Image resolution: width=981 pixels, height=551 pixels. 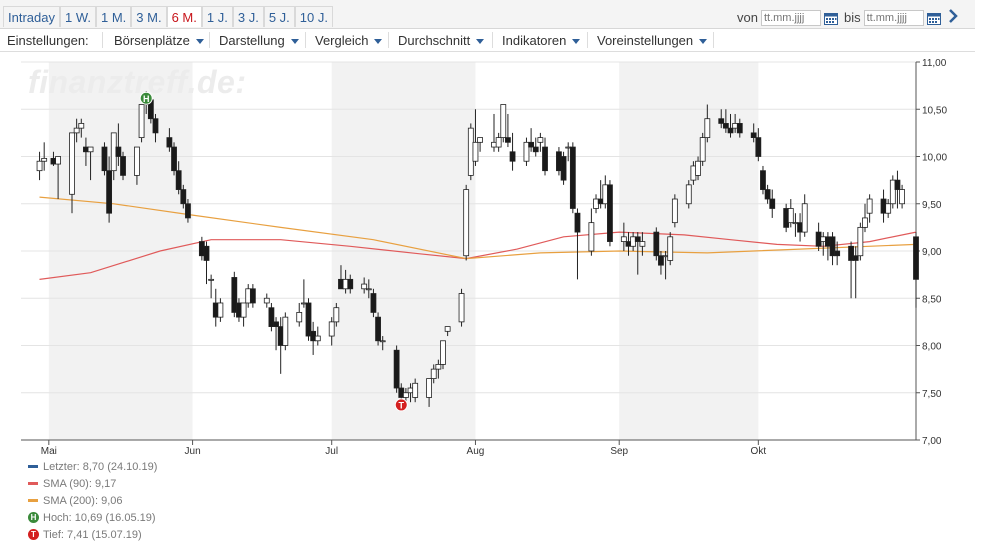 I want to click on menu-label: Börsenplätze, so click(x=152, y=40).